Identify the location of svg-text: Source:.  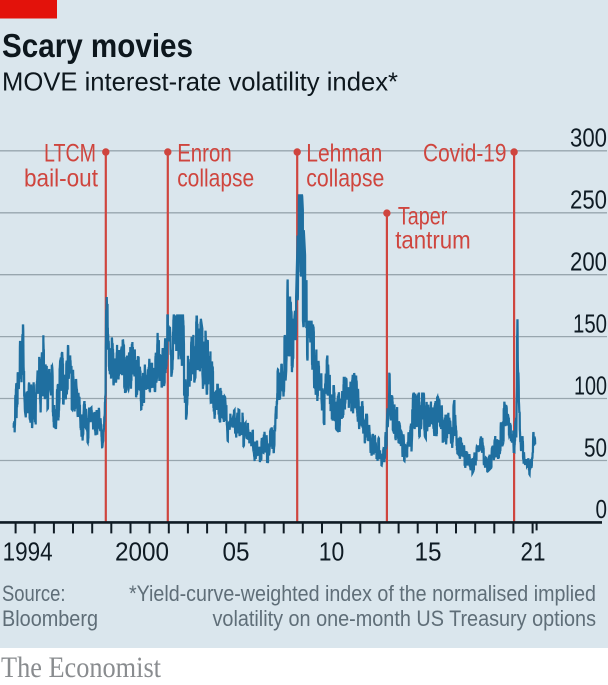
(34, 593).